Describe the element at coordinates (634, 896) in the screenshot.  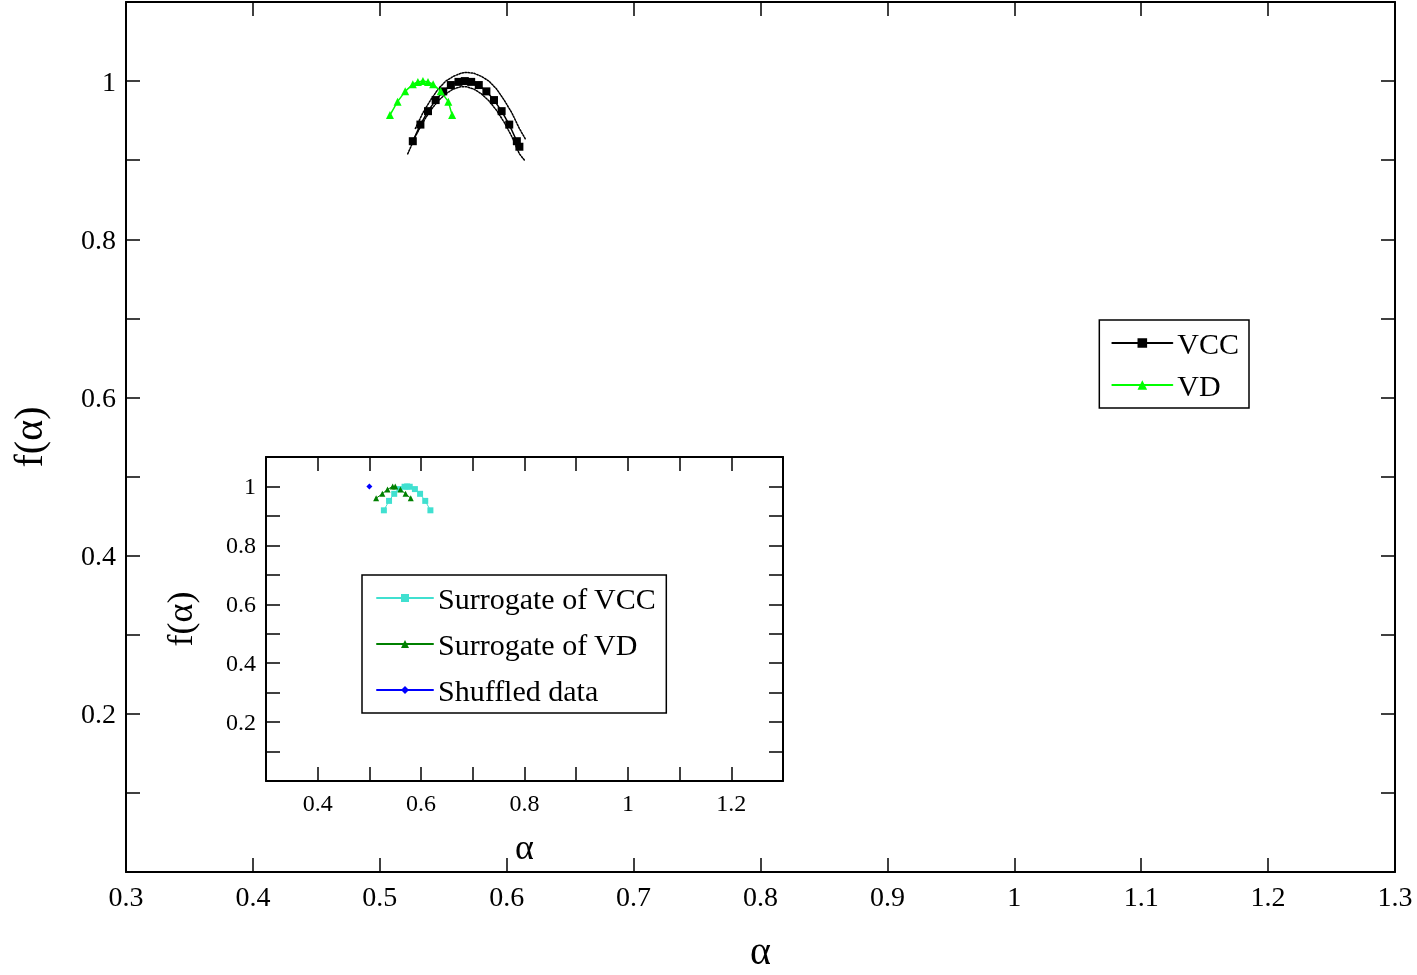
I see `x-tick-label: 0.7` at that location.